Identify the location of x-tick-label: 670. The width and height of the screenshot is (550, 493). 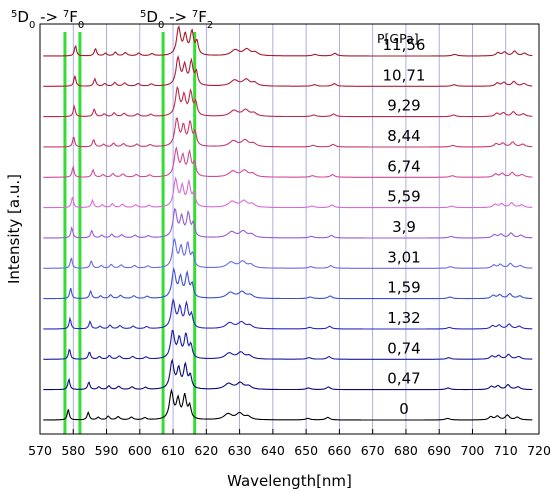
(373, 450).